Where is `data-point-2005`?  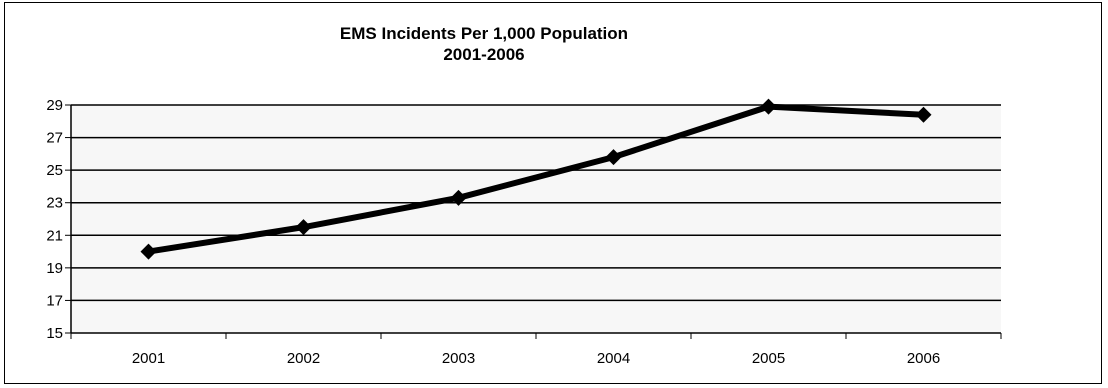 data-point-2005 is located at coordinates (768, 106).